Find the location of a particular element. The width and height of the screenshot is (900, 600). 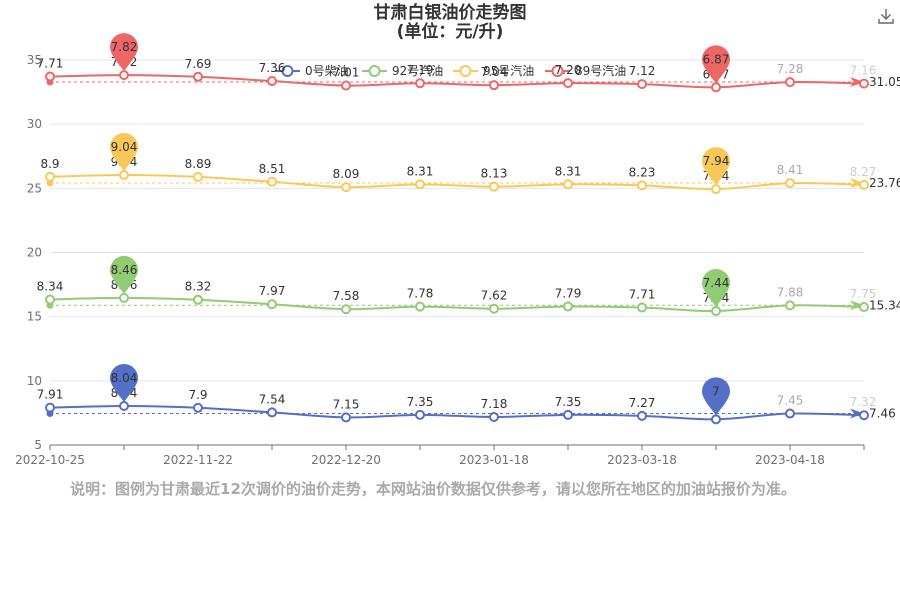

data-label: 7.9 is located at coordinates (197, 395).